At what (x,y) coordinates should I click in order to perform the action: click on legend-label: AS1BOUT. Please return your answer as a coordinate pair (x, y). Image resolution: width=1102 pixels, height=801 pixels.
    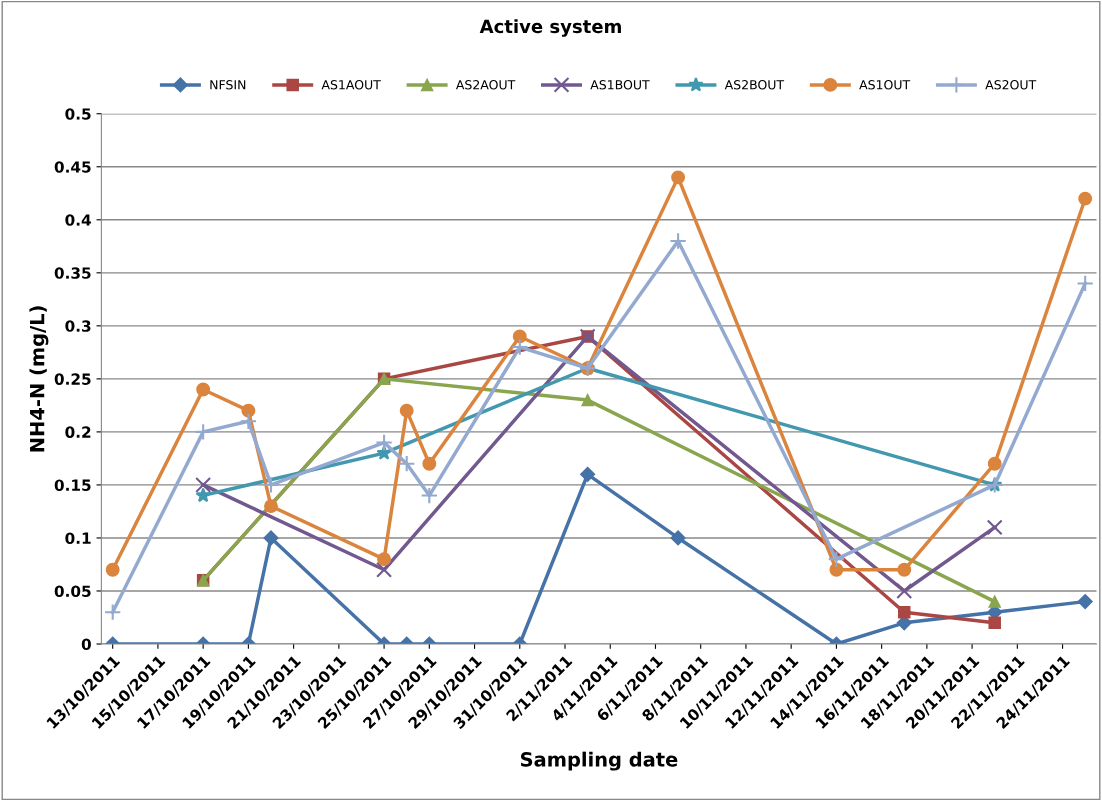
    Looking at the image, I should click on (620, 85).